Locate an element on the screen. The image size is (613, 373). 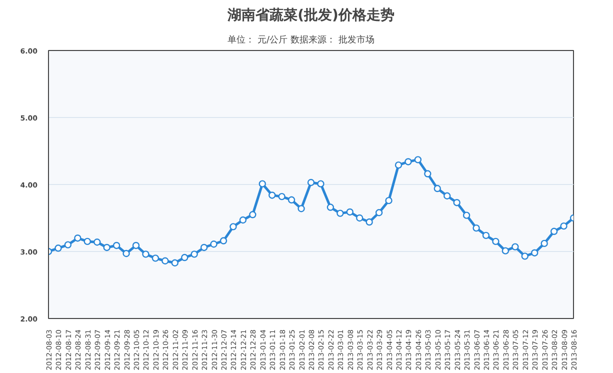
chart-title: 湖南省蔬菜(批发)价格走势 is located at coordinates (310, 16).